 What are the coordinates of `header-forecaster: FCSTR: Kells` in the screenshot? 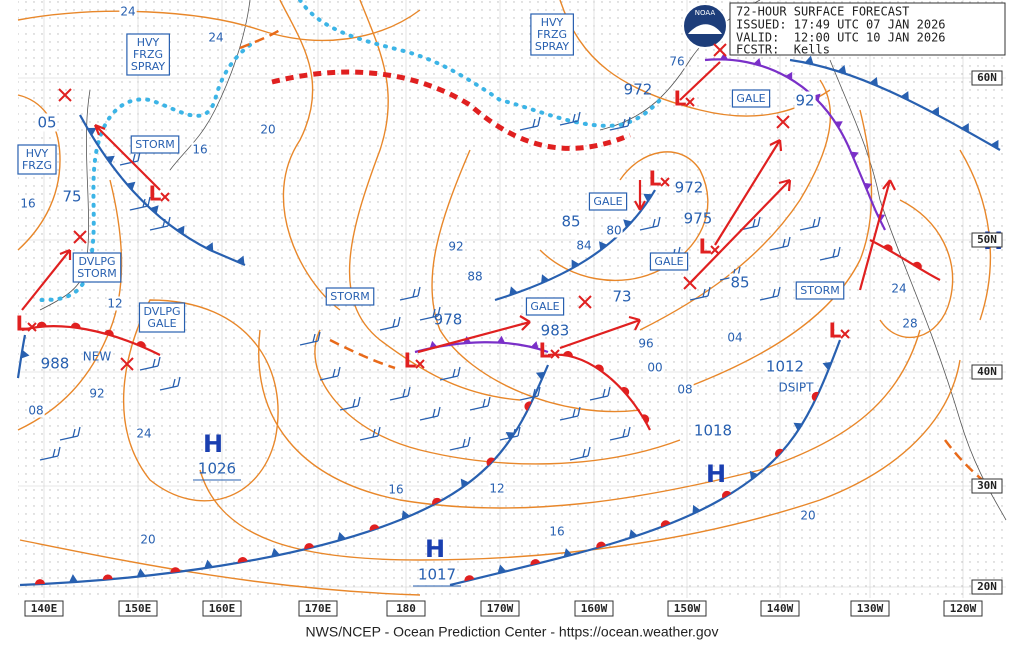 It's located at (783, 50).